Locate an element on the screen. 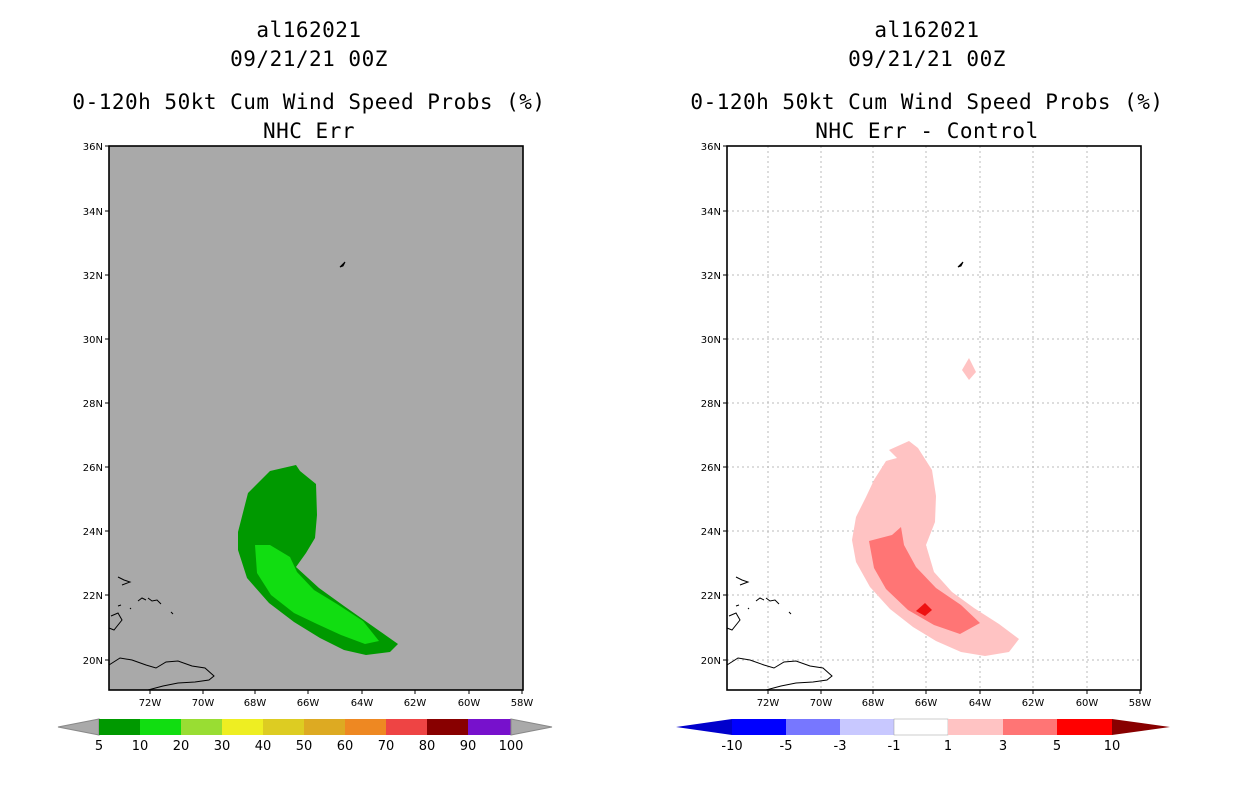  colorbar: 5 10 20 30 40 50 60 70 80 90 100 is located at coordinates (305, 736).